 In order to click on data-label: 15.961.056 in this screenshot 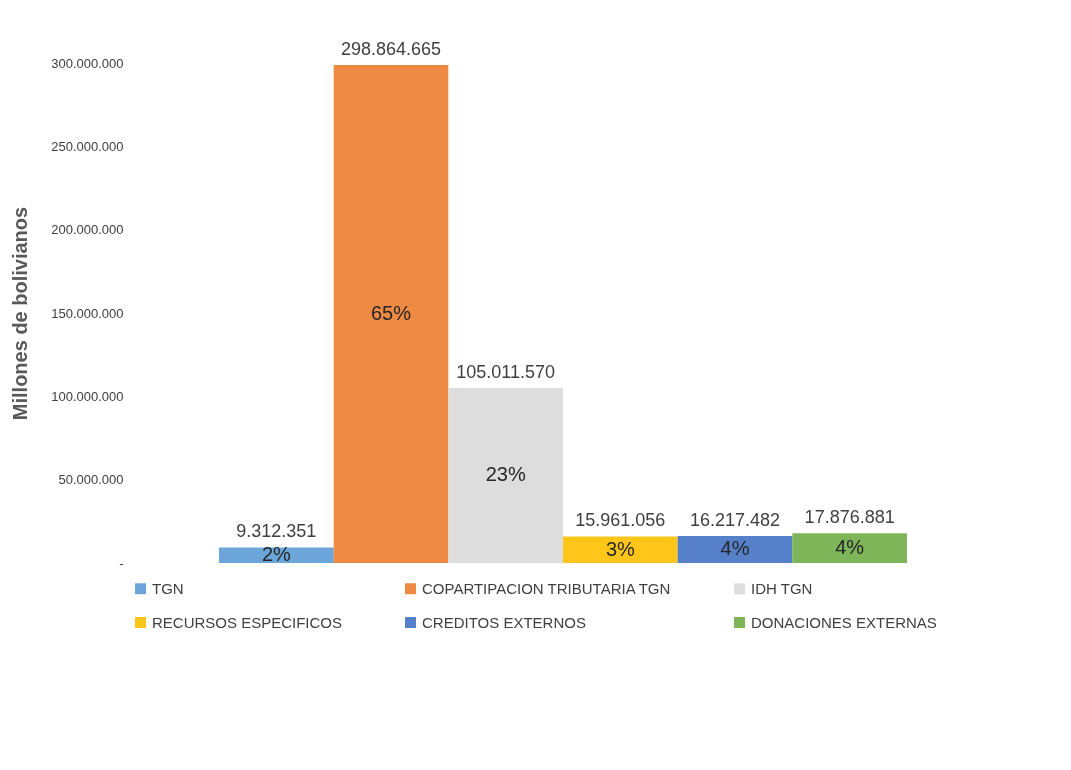, I will do `click(620, 520)`.